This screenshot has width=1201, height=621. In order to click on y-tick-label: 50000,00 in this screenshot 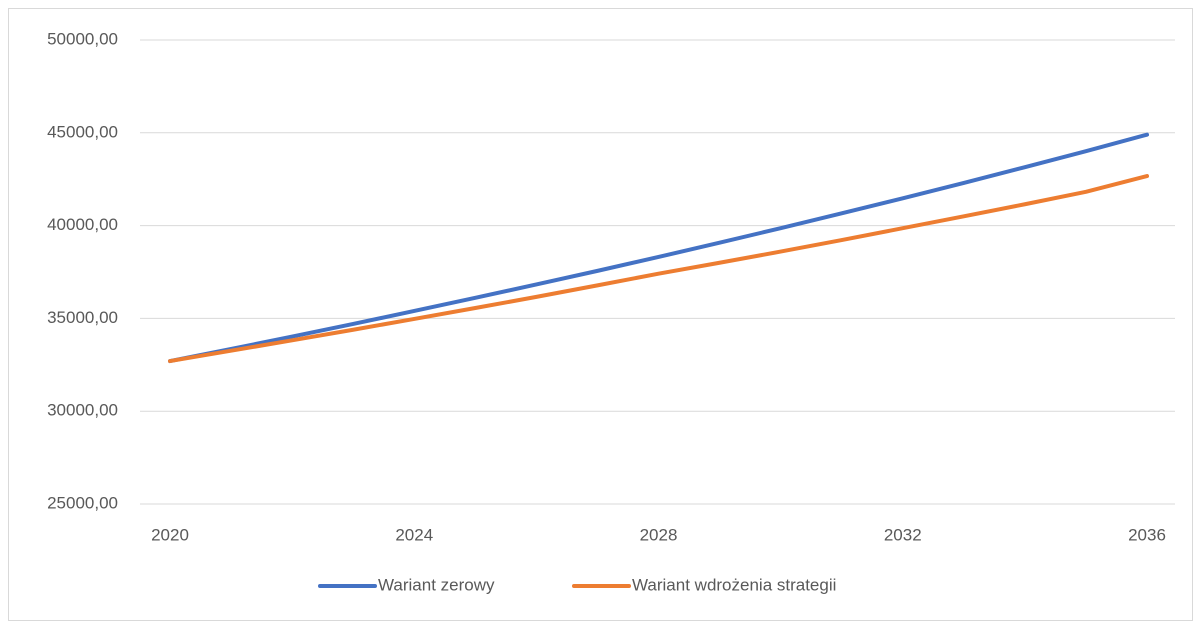, I will do `click(82, 38)`.